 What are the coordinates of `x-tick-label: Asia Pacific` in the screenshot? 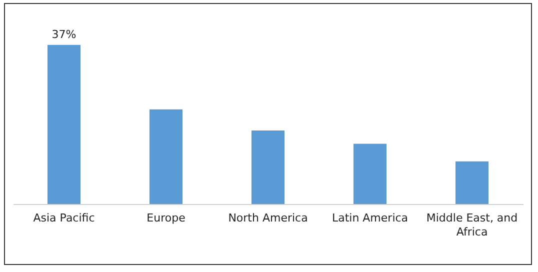 It's located at (64, 218).